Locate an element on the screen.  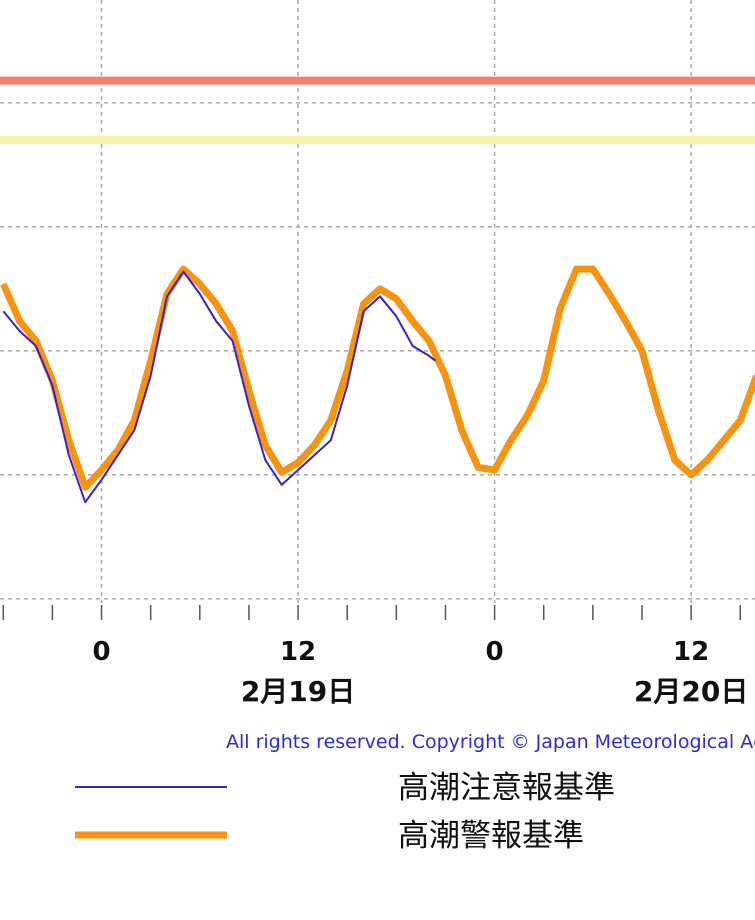
date-label: 2月19日 is located at coordinates (298, 691).